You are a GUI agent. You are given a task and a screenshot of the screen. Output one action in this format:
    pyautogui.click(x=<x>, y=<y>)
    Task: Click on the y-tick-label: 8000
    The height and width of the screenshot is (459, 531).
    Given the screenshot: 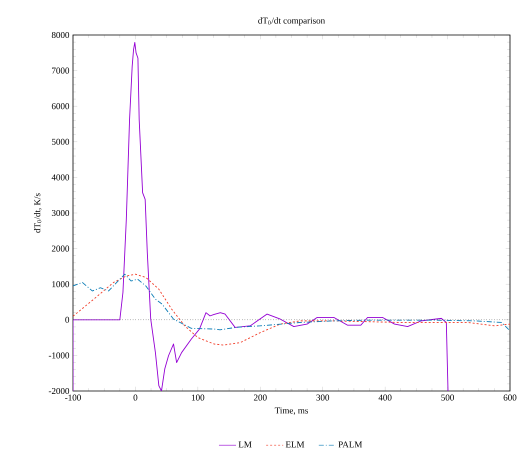 What is the action you would take?
    pyautogui.click(x=61, y=35)
    